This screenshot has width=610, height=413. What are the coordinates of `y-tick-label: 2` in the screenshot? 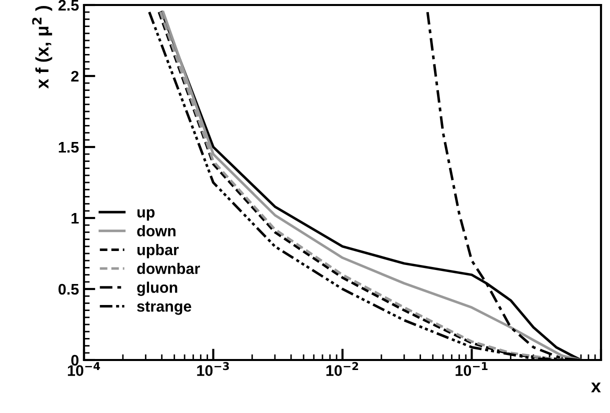 It's located at (75, 76).